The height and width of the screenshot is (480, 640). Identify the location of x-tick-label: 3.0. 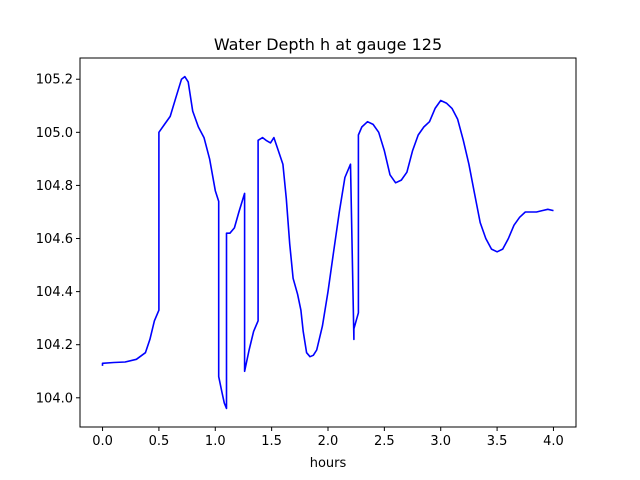
(440, 441).